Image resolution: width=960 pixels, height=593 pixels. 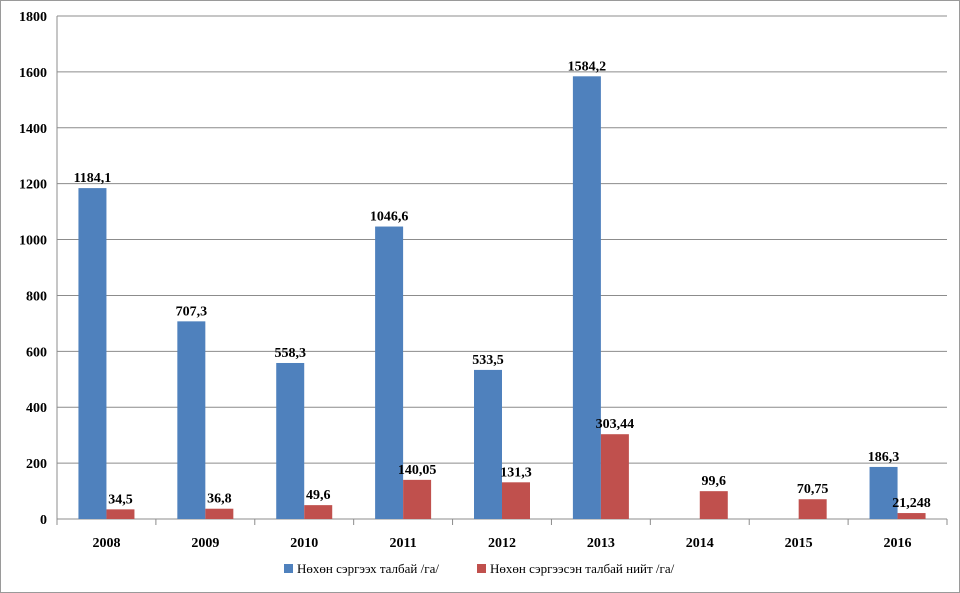 I want to click on y-tick-label: 800, so click(x=36, y=296).